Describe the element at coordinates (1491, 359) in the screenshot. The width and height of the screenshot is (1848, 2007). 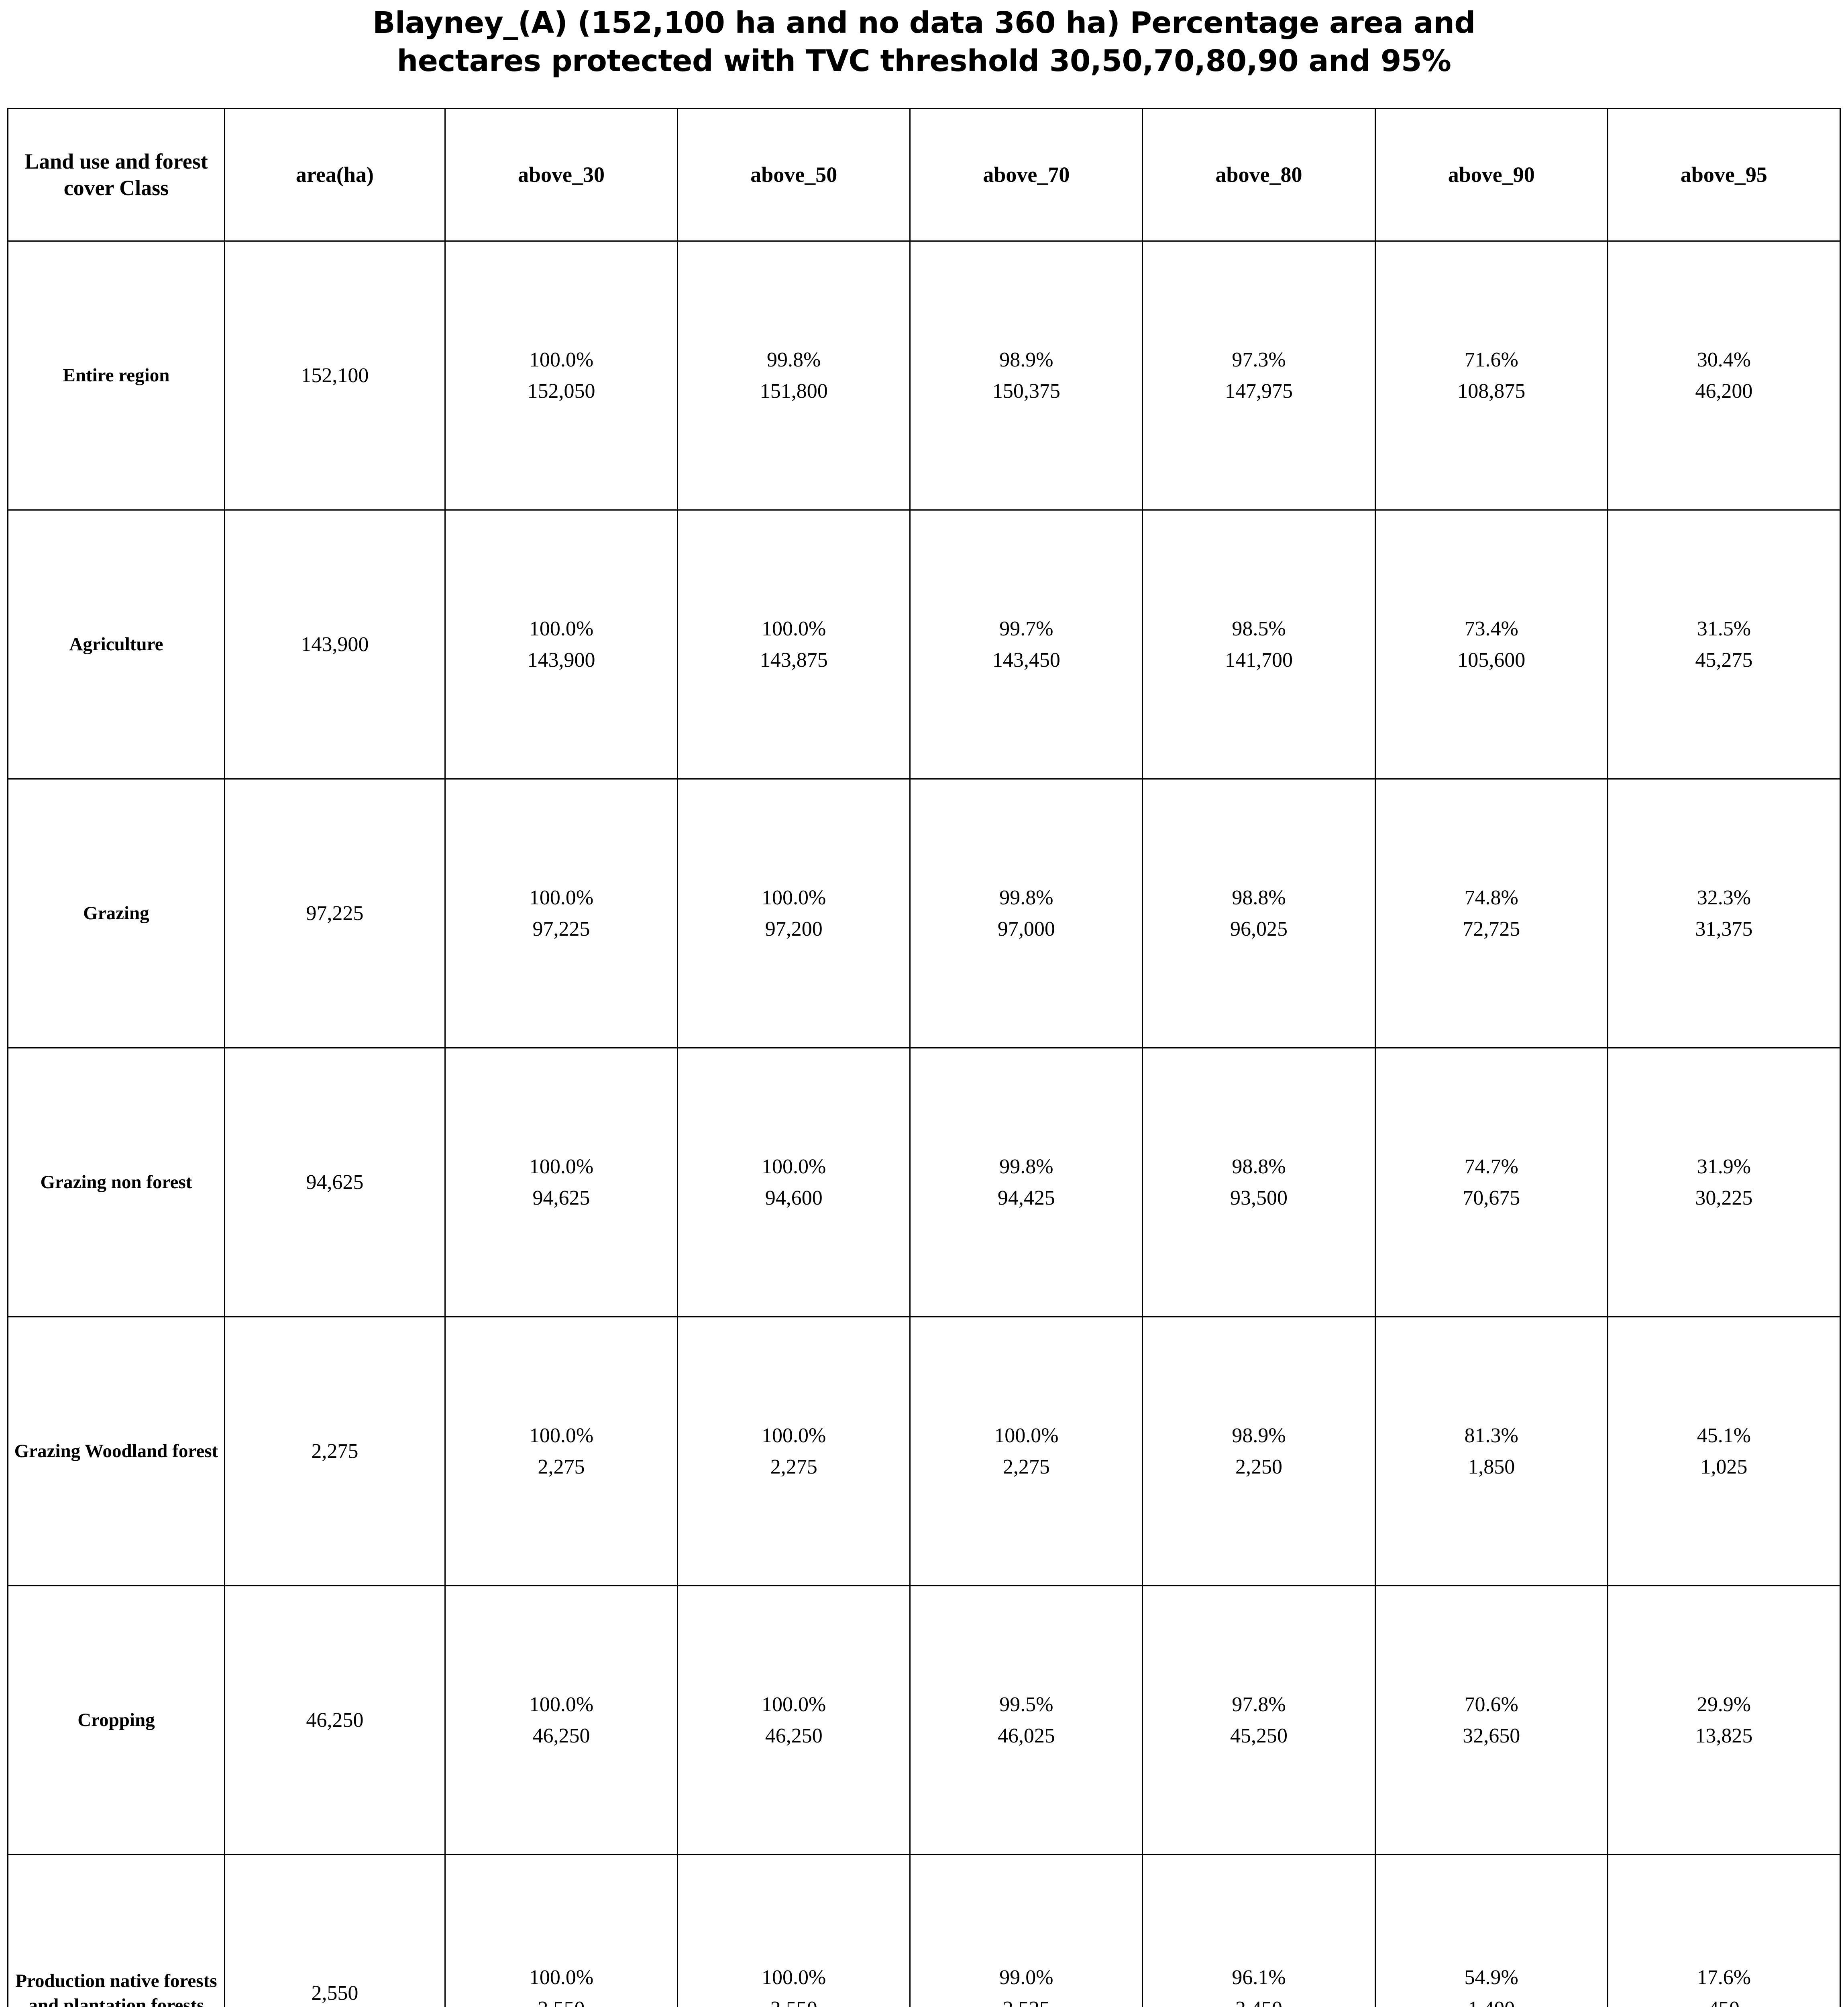
I see `cell-percent: 71.6%` at that location.